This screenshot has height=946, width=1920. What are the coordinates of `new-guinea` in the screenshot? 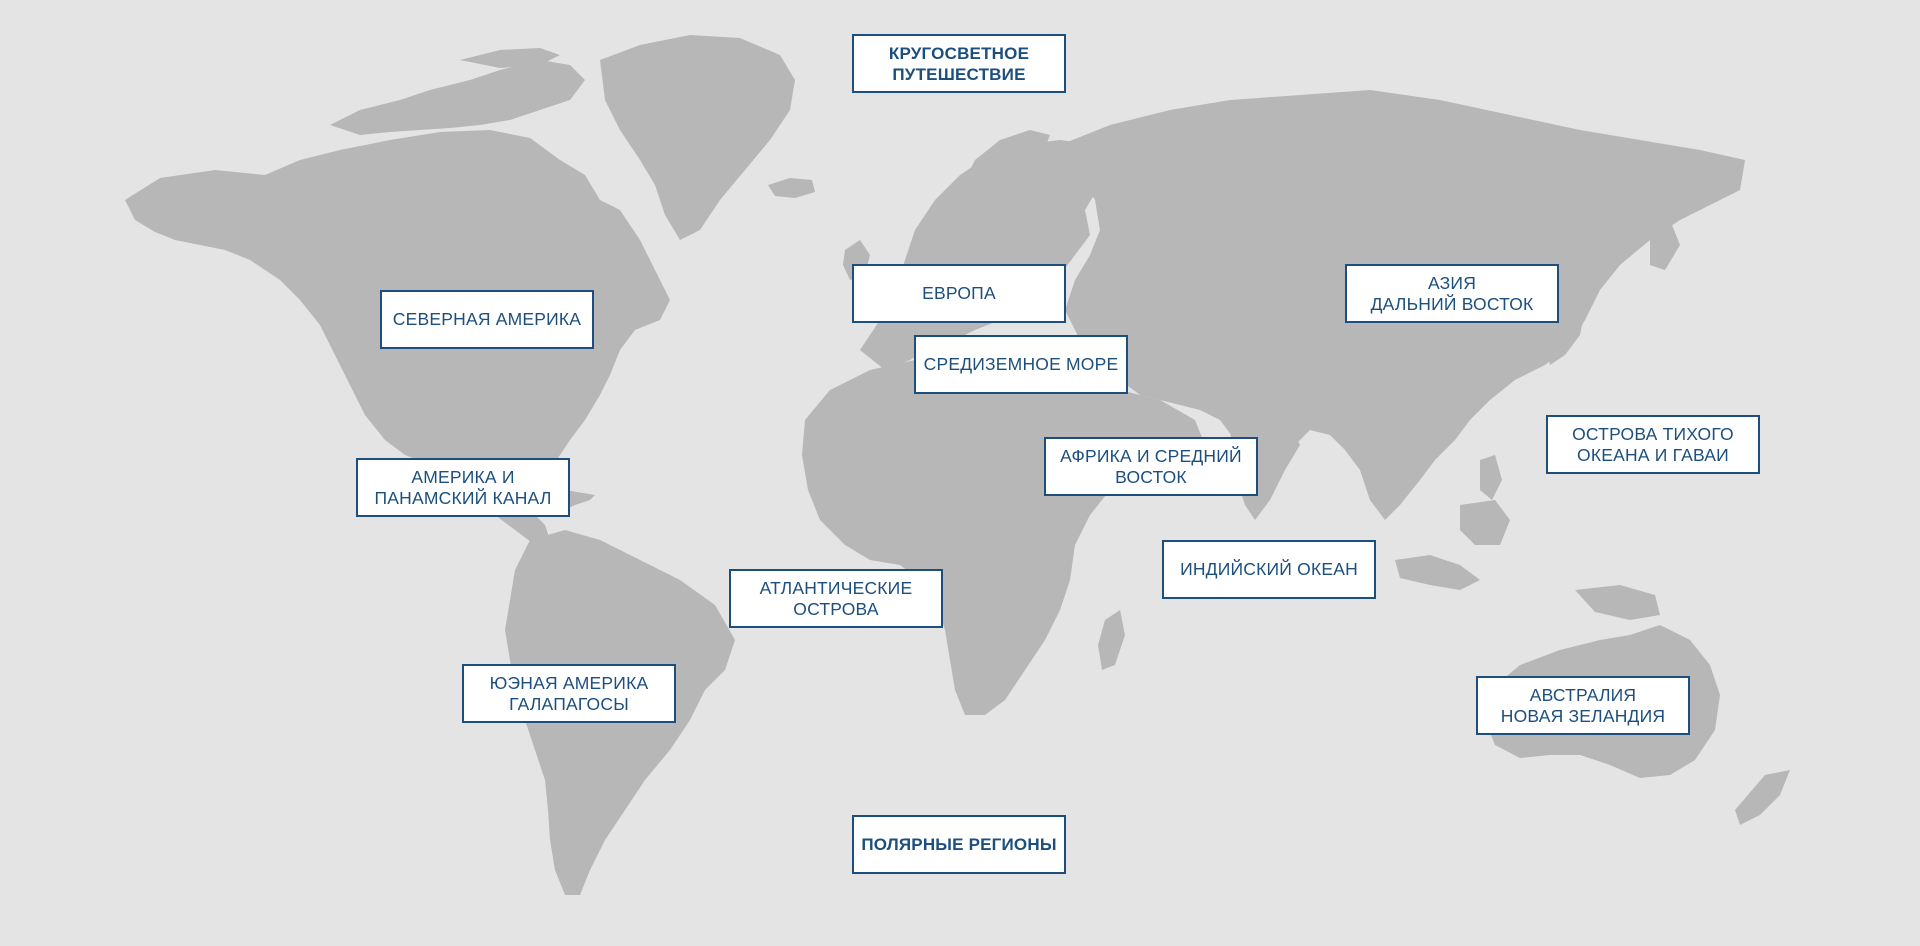 It's located at (1617, 602).